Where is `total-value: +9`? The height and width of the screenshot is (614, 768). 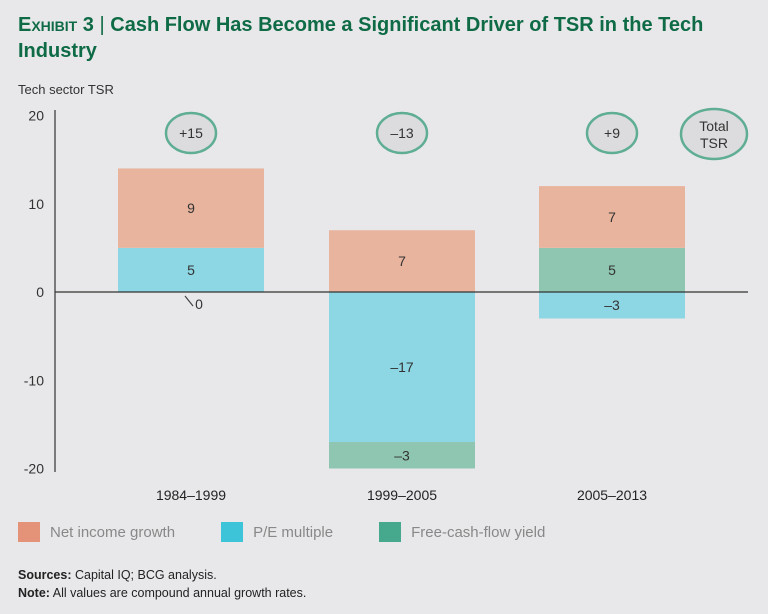
total-value: +9 is located at coordinates (612, 133).